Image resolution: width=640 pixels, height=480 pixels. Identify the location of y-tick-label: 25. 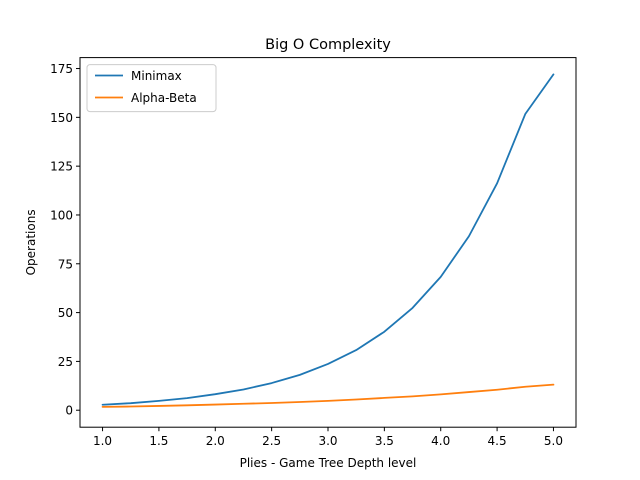
(65, 362).